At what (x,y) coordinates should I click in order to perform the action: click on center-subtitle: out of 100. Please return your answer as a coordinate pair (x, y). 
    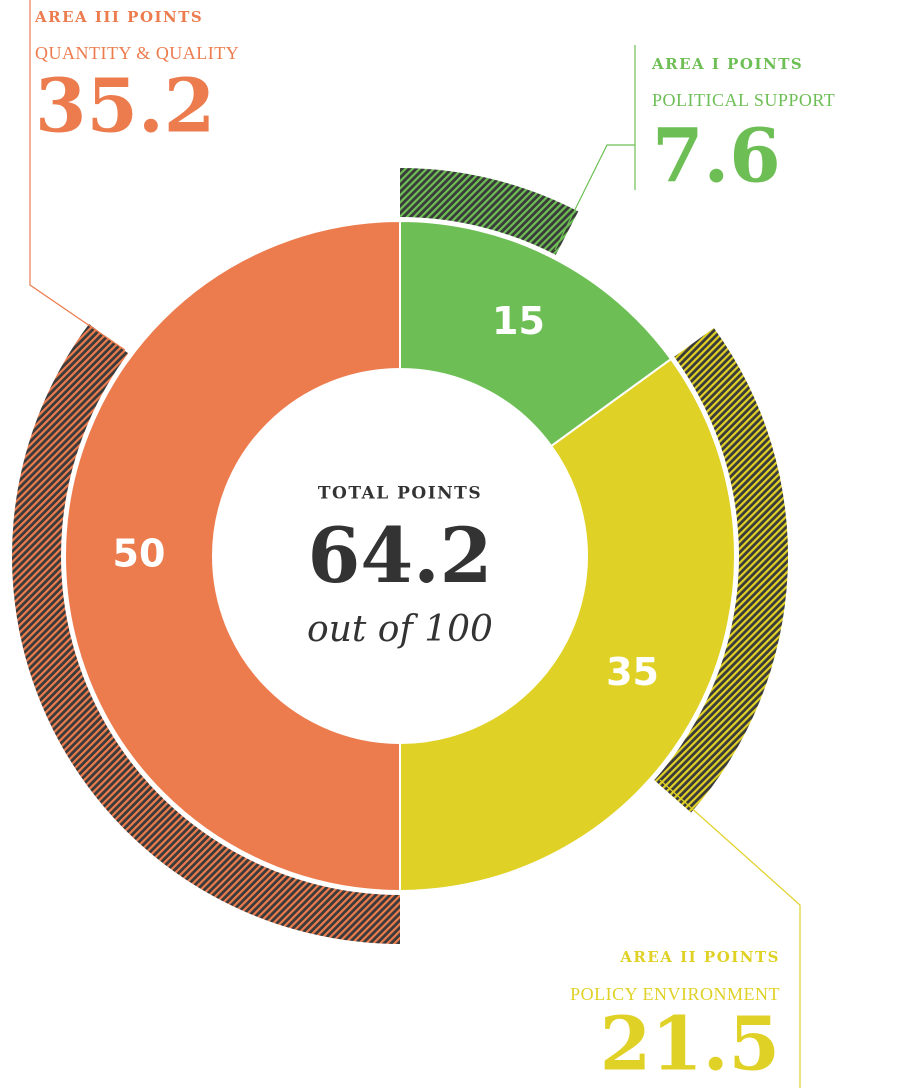
    Looking at the image, I should click on (400, 629).